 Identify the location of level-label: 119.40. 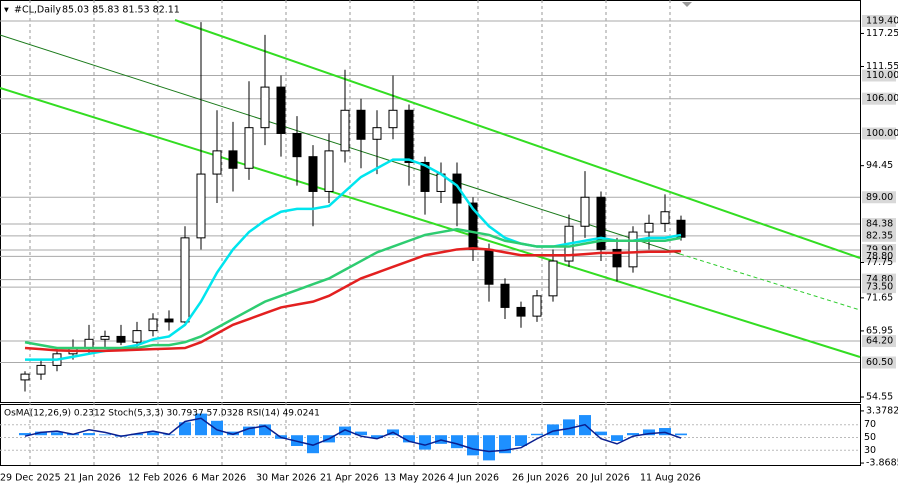
(882, 20).